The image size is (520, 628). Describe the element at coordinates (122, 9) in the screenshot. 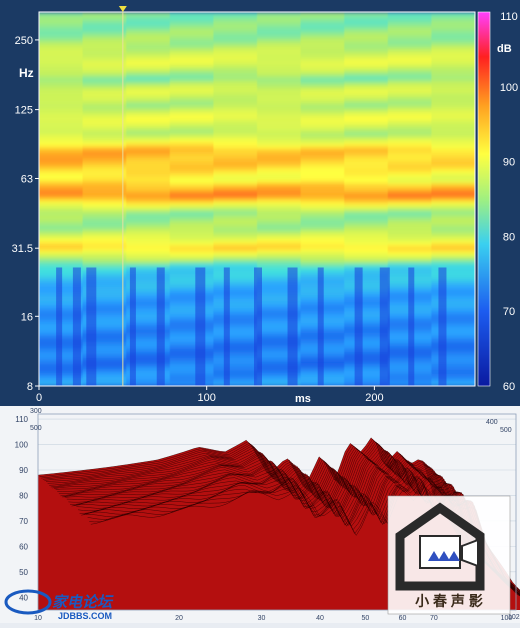

I see `cursor-handle` at that location.